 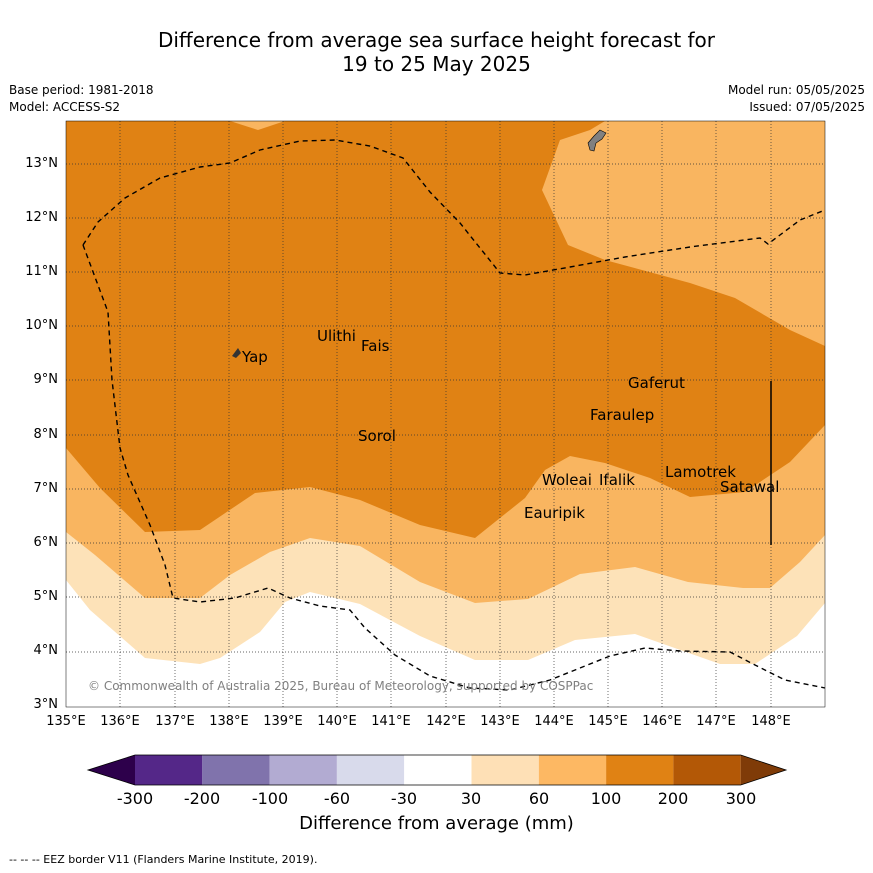 I want to click on lat-label: 7°N, so click(x=46, y=488).